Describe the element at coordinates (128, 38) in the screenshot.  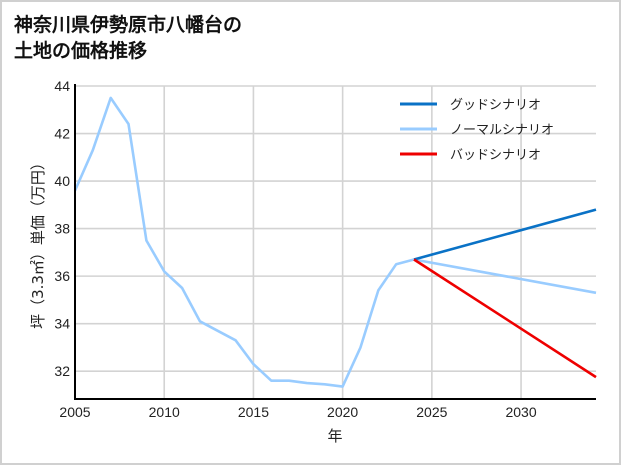
I see `chart-title: 神奈川県伊勢原市八幡台の 土地の価格推移` at that location.